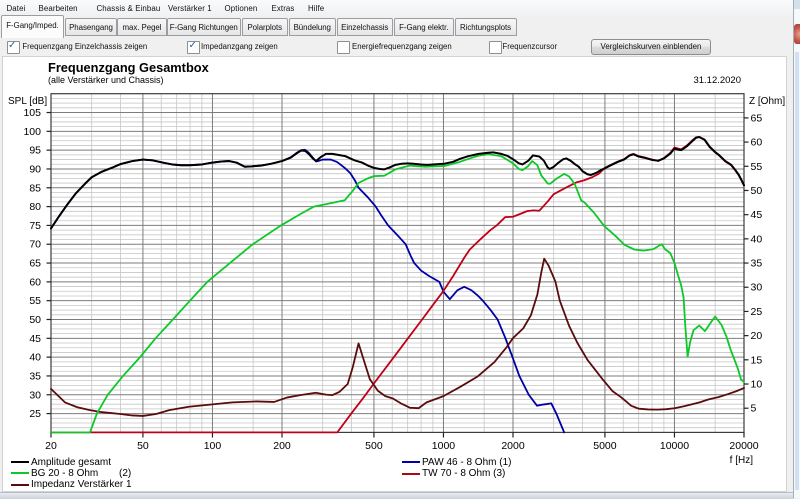 Image resolution: width=800 pixels, height=499 pixels. I want to click on y-right-tick-label: 35, so click(757, 264).